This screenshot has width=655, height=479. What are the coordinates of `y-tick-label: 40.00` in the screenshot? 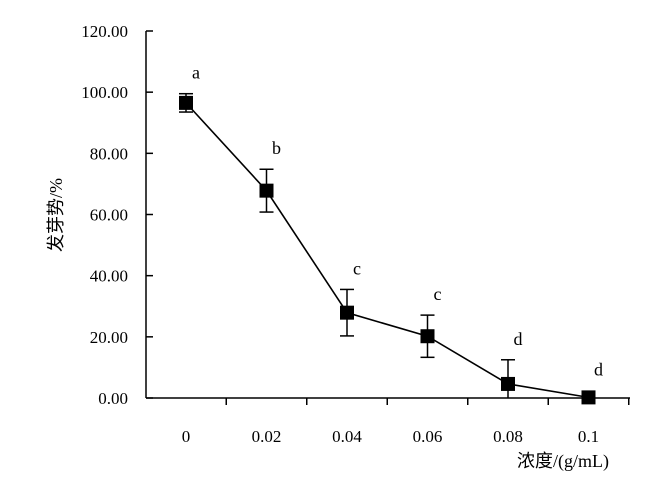 It's located at (109, 276).